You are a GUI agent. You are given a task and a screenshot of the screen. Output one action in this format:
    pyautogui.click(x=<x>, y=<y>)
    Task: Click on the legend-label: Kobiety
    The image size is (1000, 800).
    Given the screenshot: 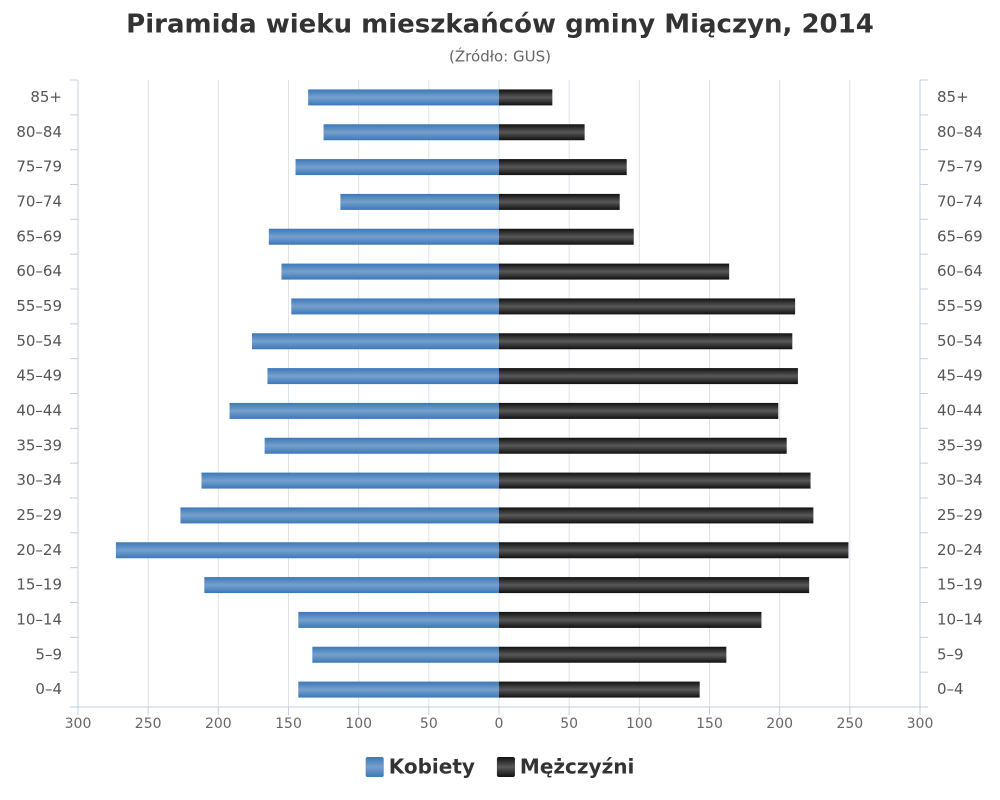 What is the action you would take?
    pyautogui.click(x=432, y=767)
    